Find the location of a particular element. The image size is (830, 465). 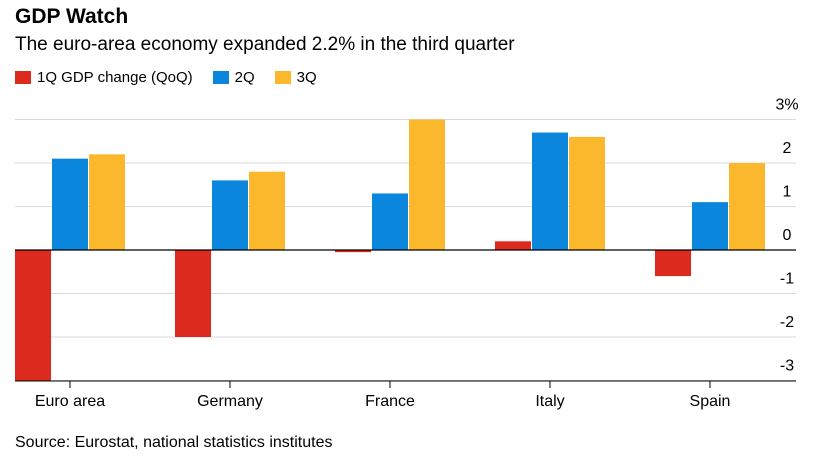

y-tick-label: 0 is located at coordinates (787, 235).